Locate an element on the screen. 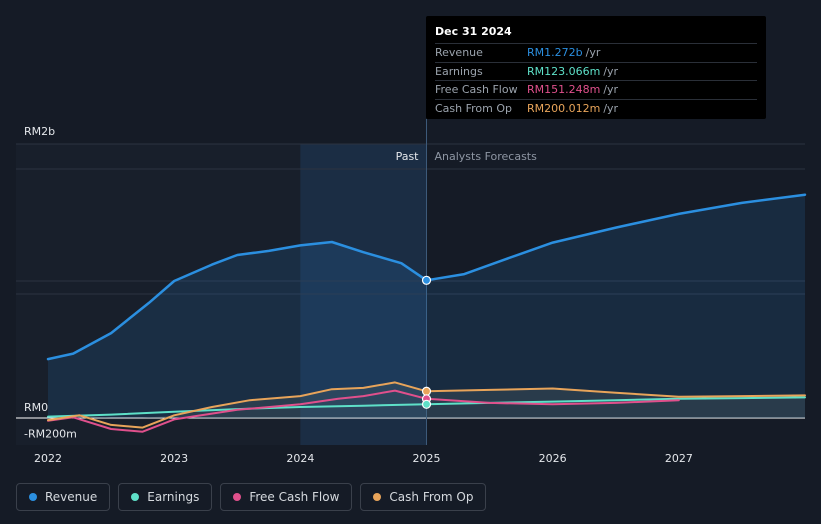 This screenshot has height=524, width=821. x-tick-label: 2023 is located at coordinates (174, 458).